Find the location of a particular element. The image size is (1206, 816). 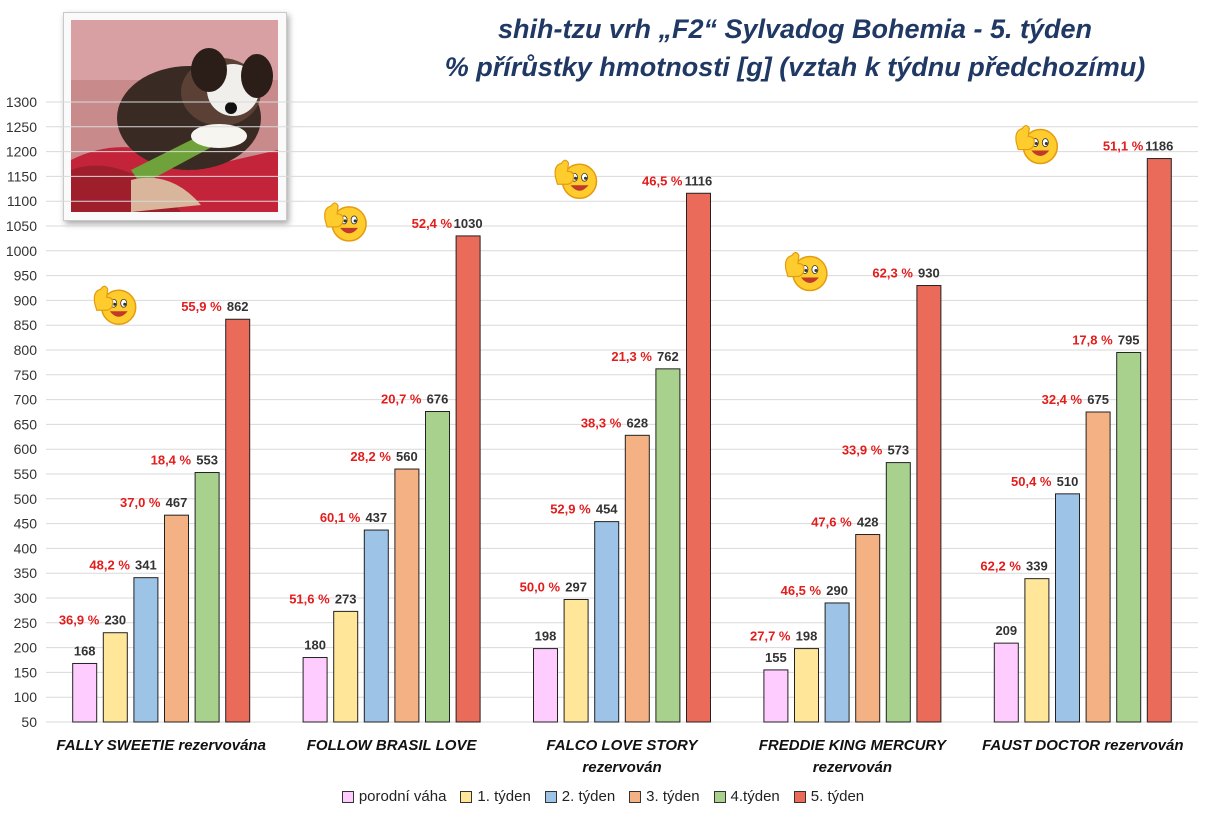

category-label-line: FALLY SWEETIE rezervována is located at coordinates (161, 745).